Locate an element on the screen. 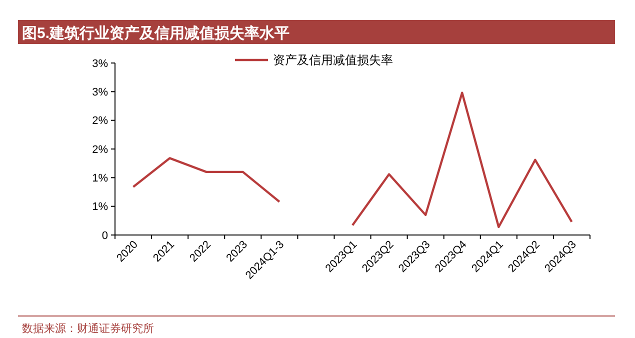 This screenshot has width=635, height=338. chart-title: 图5.建筑行业资产及信用减值损失率水平 is located at coordinates (156, 33).